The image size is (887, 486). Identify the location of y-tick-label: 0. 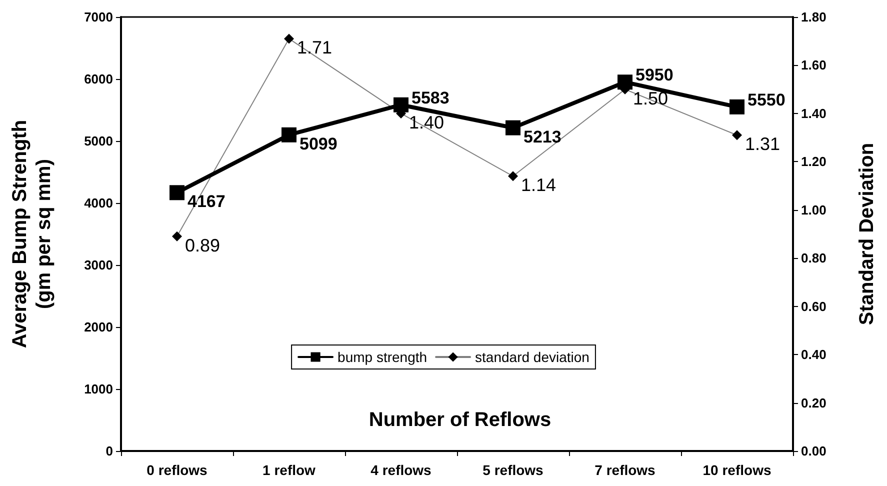
(109, 451).